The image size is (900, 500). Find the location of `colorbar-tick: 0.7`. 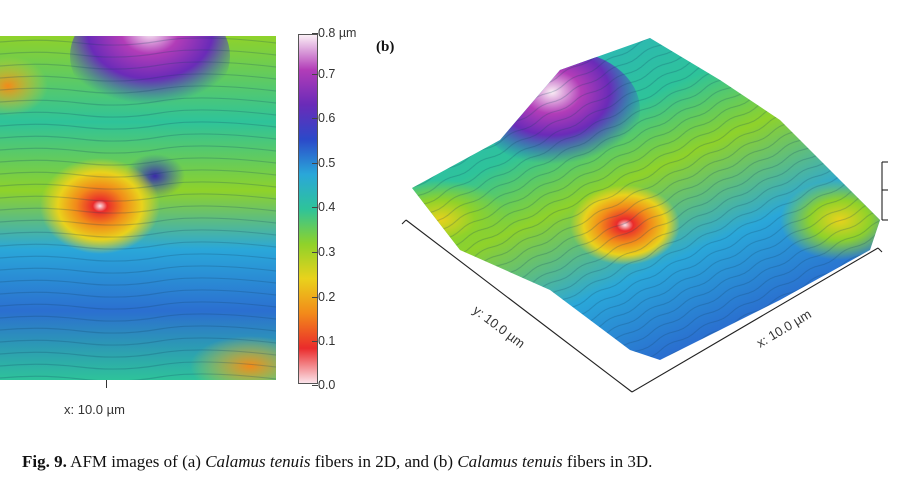

colorbar-tick: 0.7 is located at coordinates (323, 74).